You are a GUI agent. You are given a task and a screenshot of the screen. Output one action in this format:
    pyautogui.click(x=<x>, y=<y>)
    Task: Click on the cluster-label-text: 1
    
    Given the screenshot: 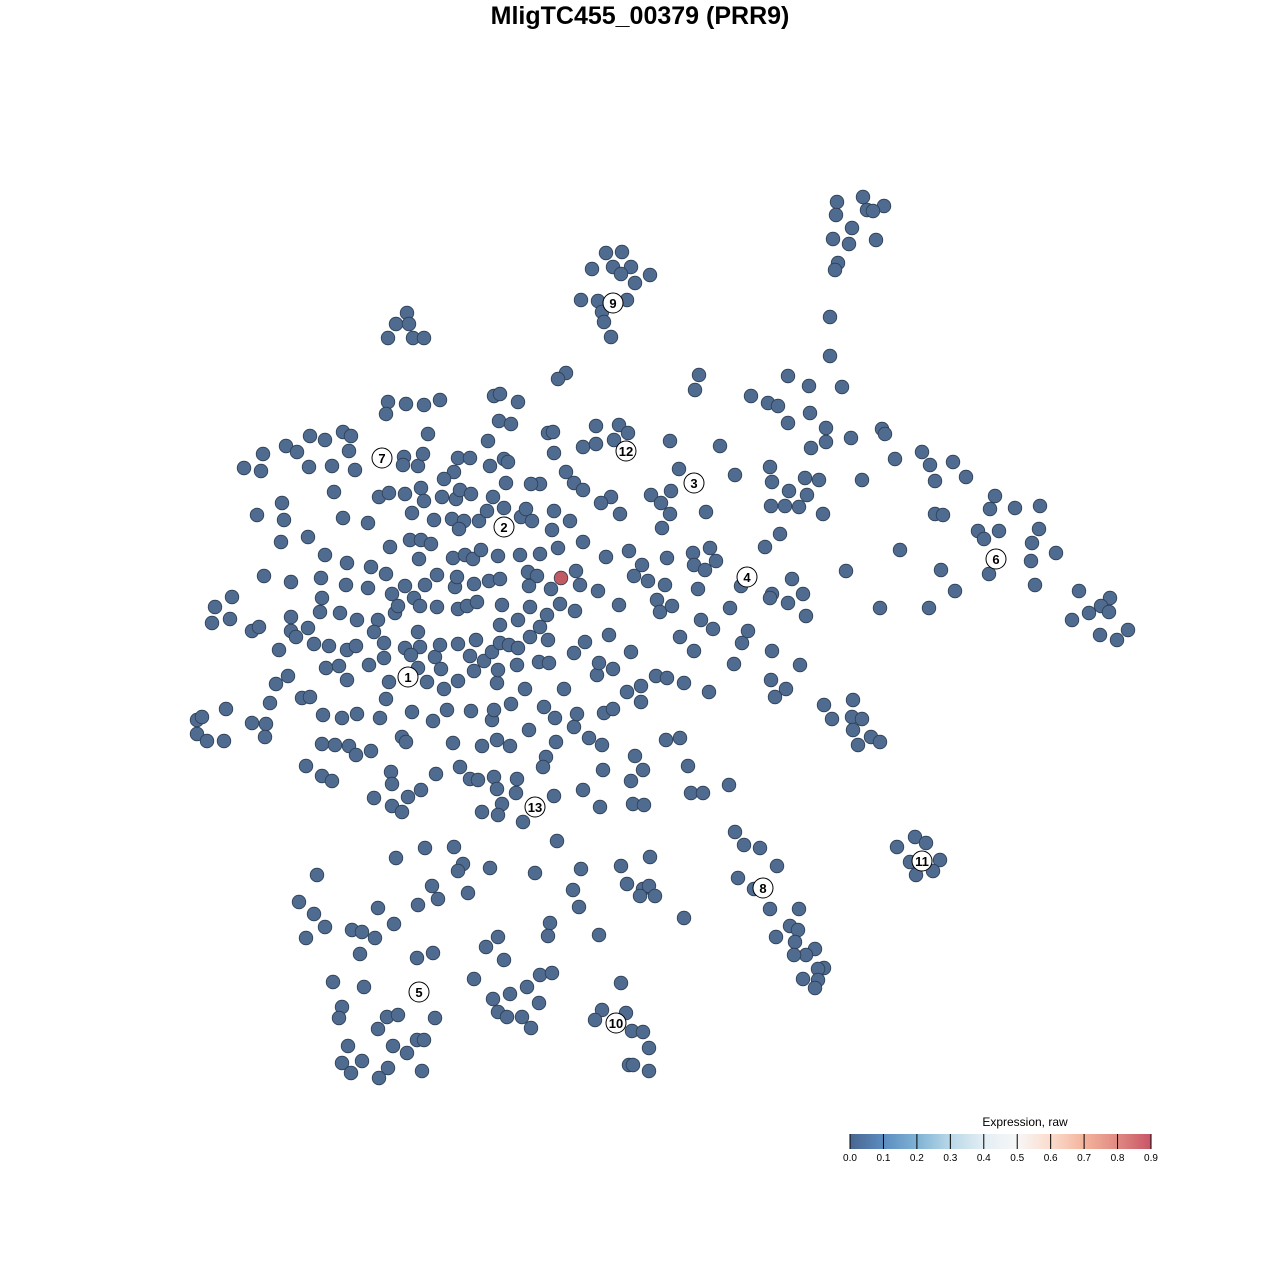 What is the action you would take?
    pyautogui.click(x=407, y=677)
    